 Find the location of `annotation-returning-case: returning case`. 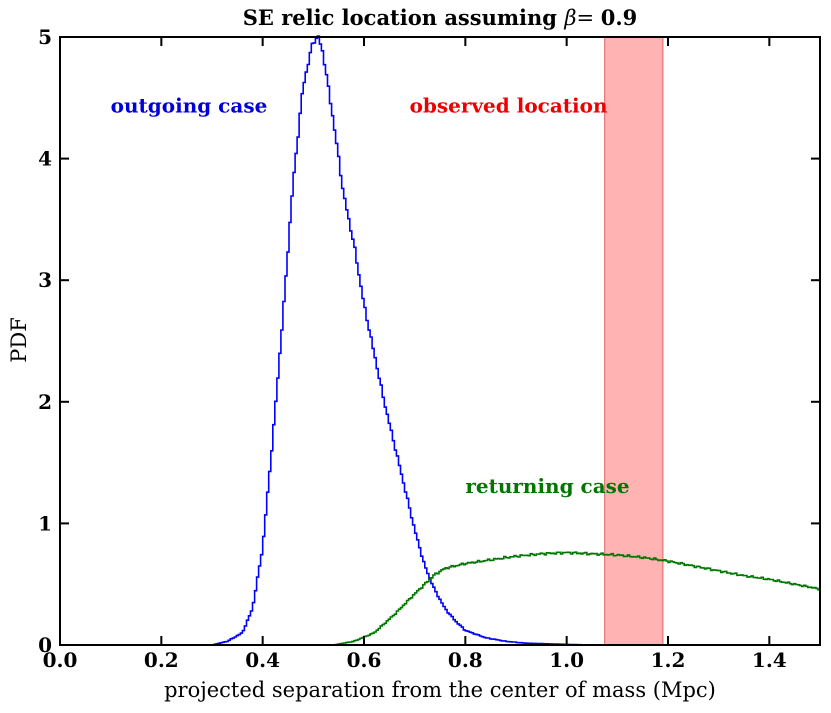

annotation-returning-case: returning case is located at coordinates (547, 486).